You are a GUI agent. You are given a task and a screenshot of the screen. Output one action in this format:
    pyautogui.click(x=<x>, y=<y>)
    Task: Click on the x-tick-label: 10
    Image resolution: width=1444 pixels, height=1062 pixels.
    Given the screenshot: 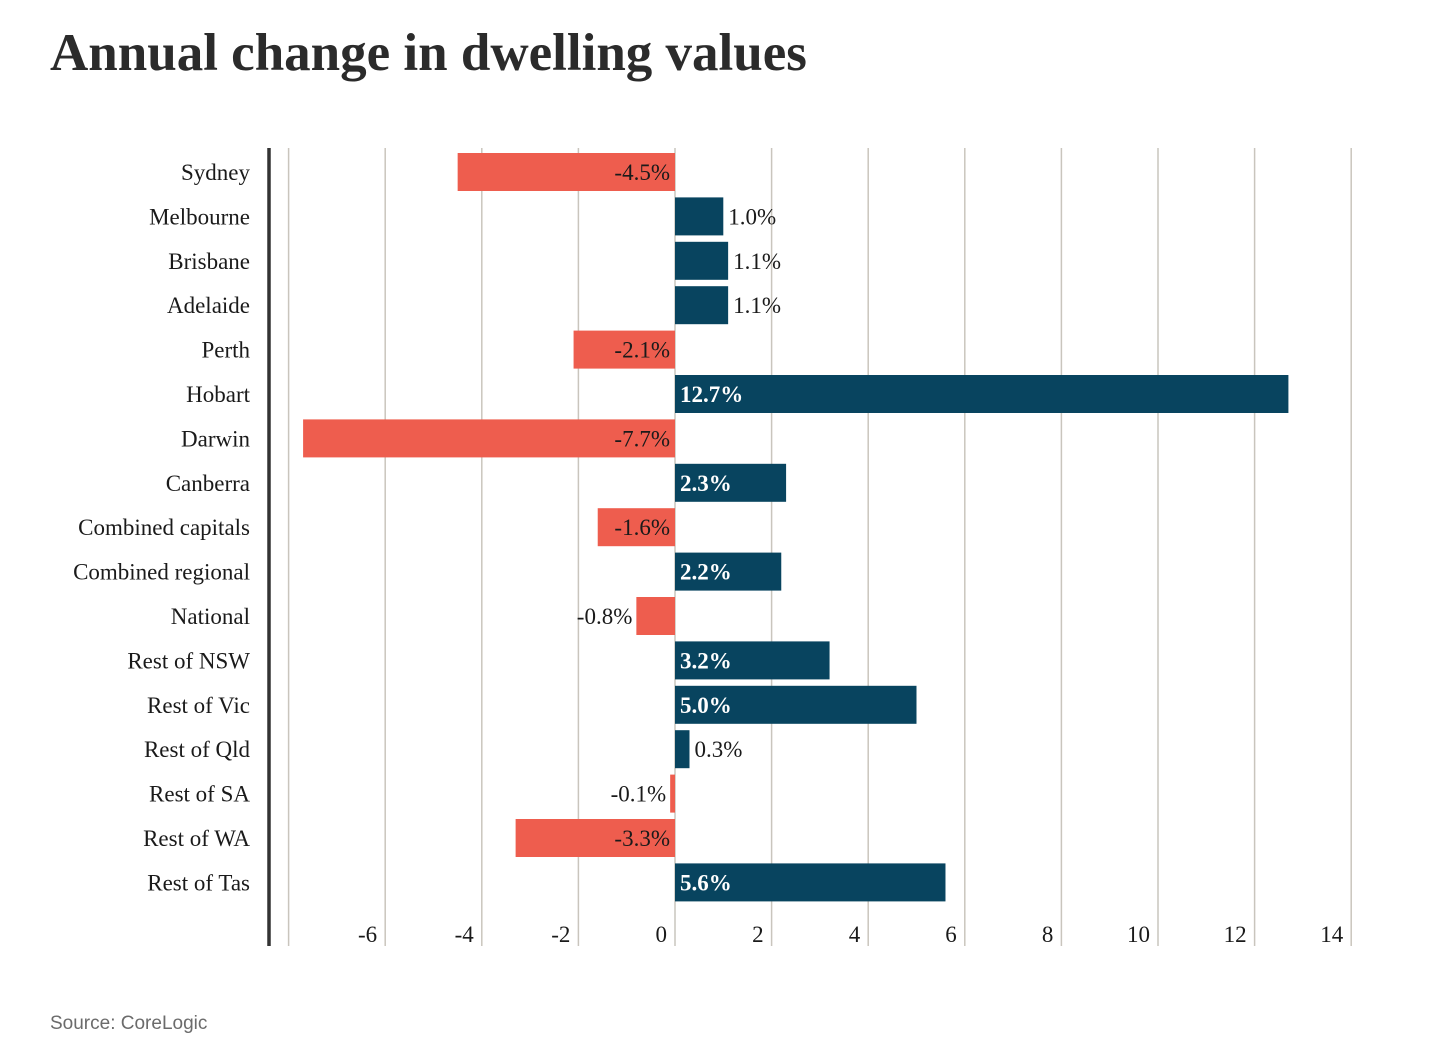 What is the action you would take?
    pyautogui.click(x=1138, y=934)
    